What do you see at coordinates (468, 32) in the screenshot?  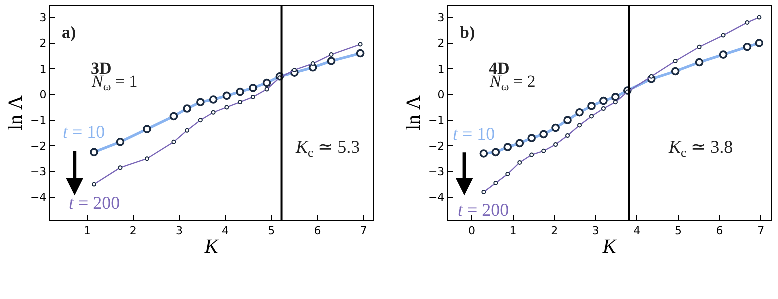 I see `annotation: b)` at bounding box center [468, 32].